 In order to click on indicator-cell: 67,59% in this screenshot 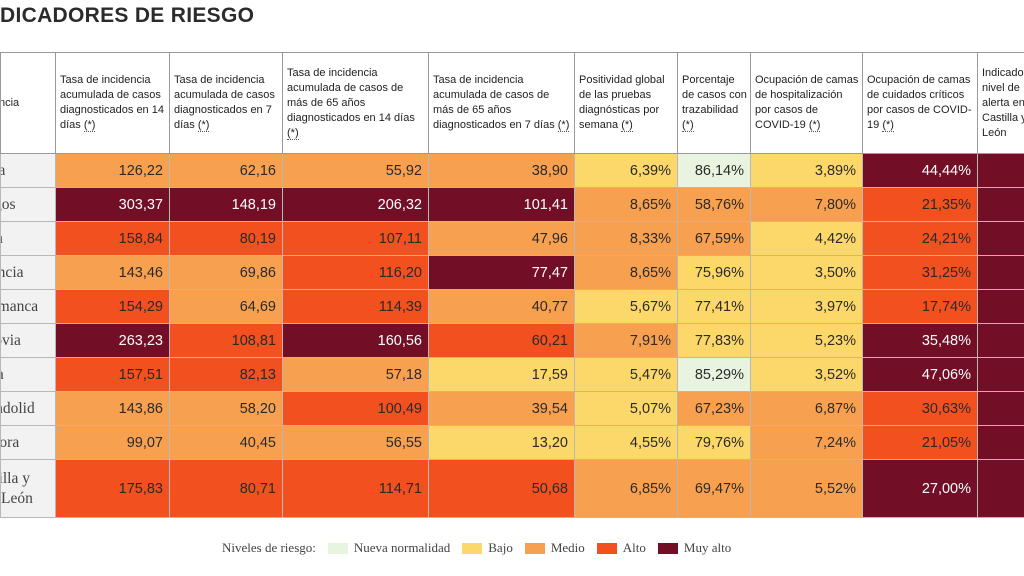, I will do `click(714, 238)`.